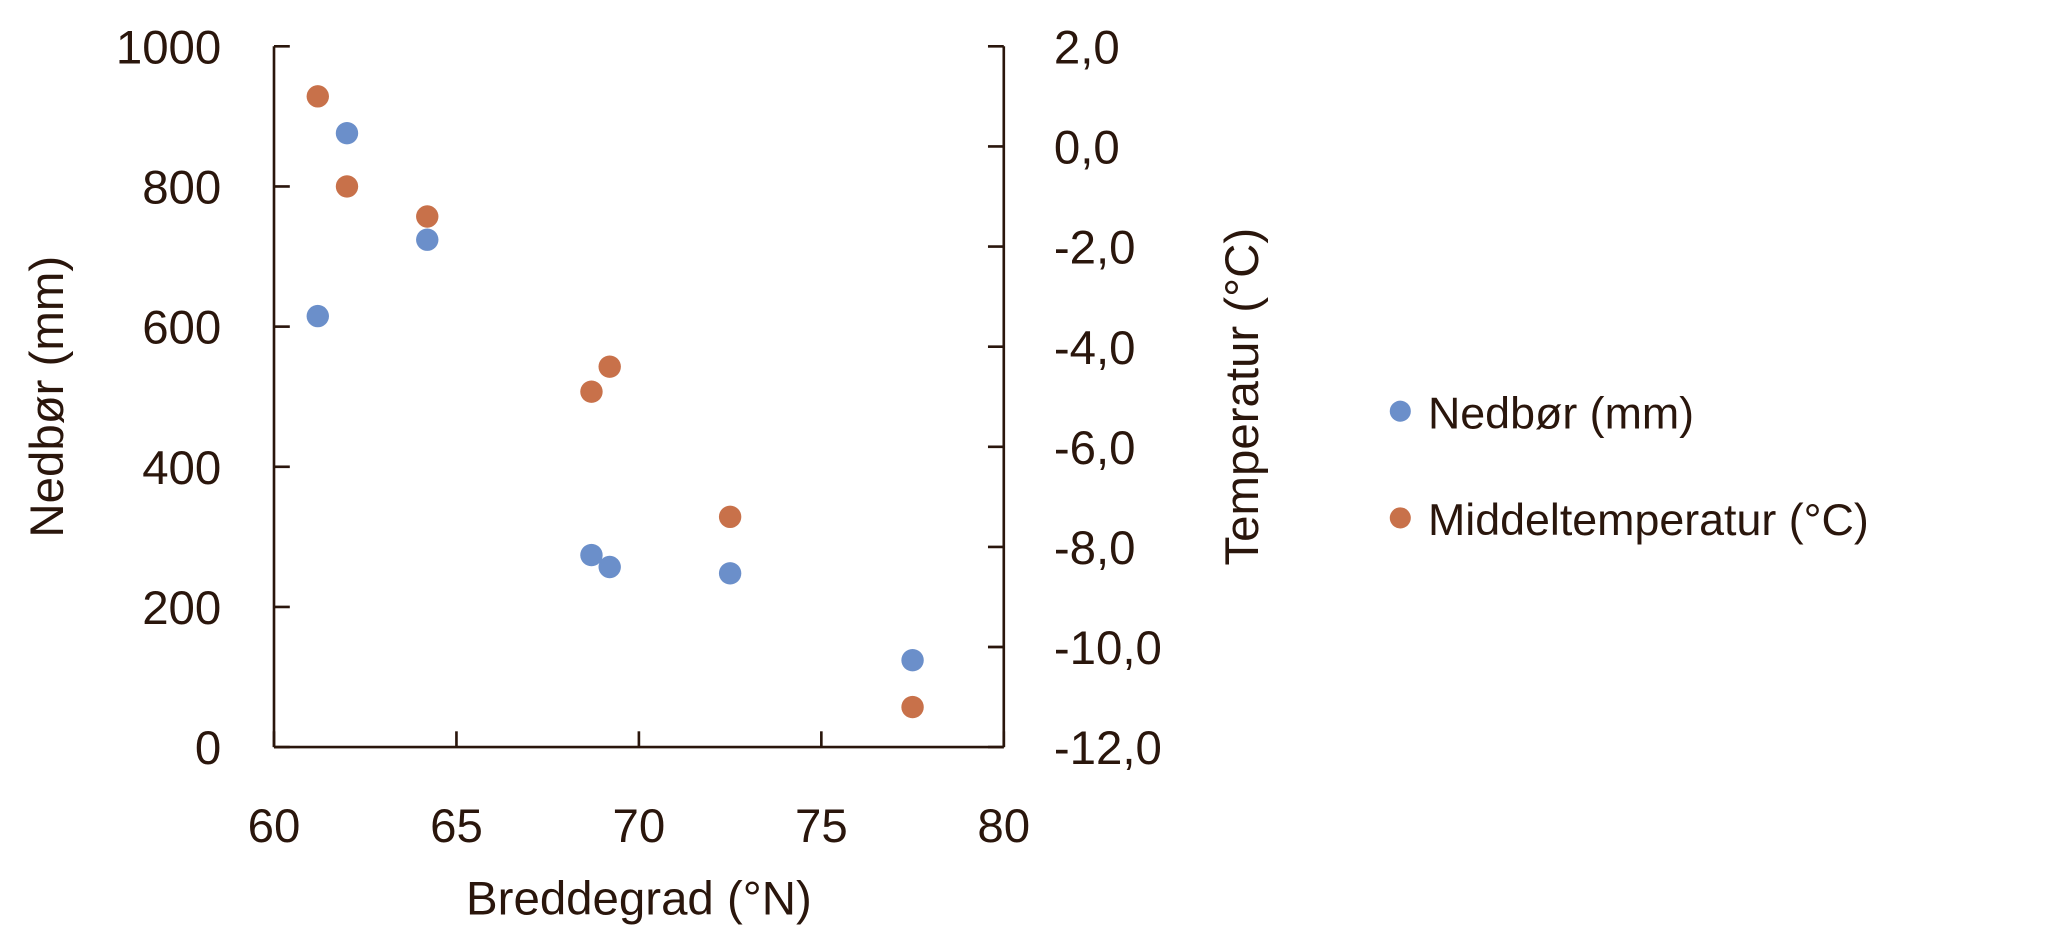  Describe the element at coordinates (821, 826) in the screenshot. I see `x-tick-label: 75` at that location.